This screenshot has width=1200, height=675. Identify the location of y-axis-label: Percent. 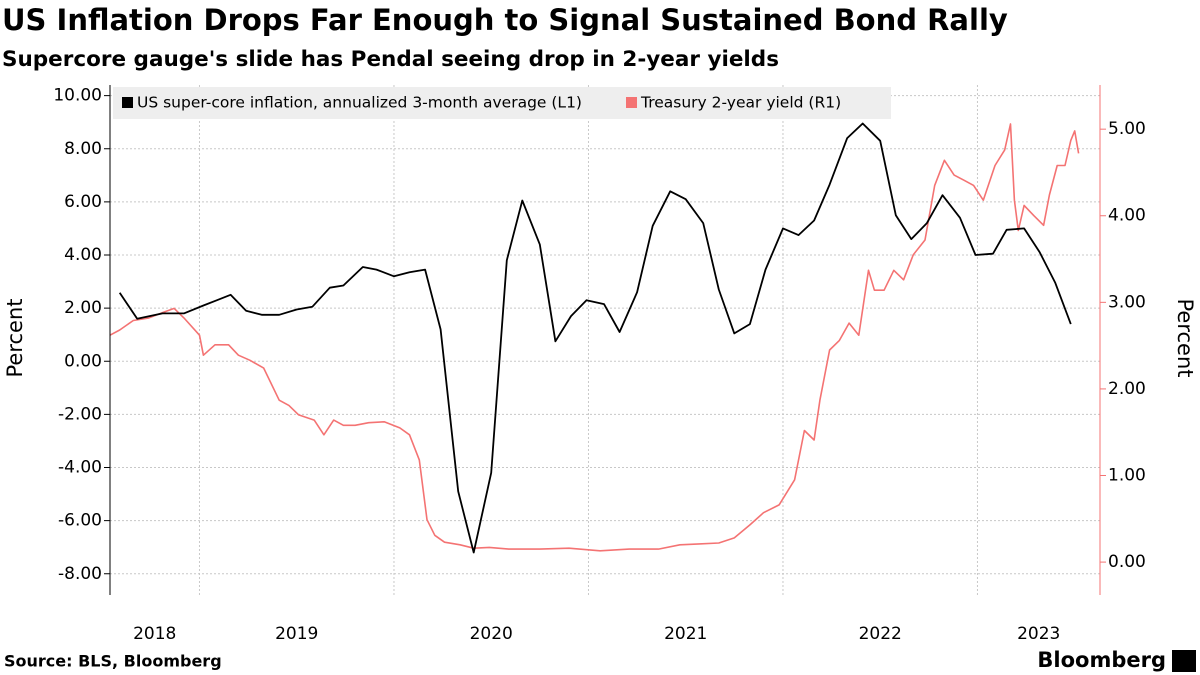
(15, 337).